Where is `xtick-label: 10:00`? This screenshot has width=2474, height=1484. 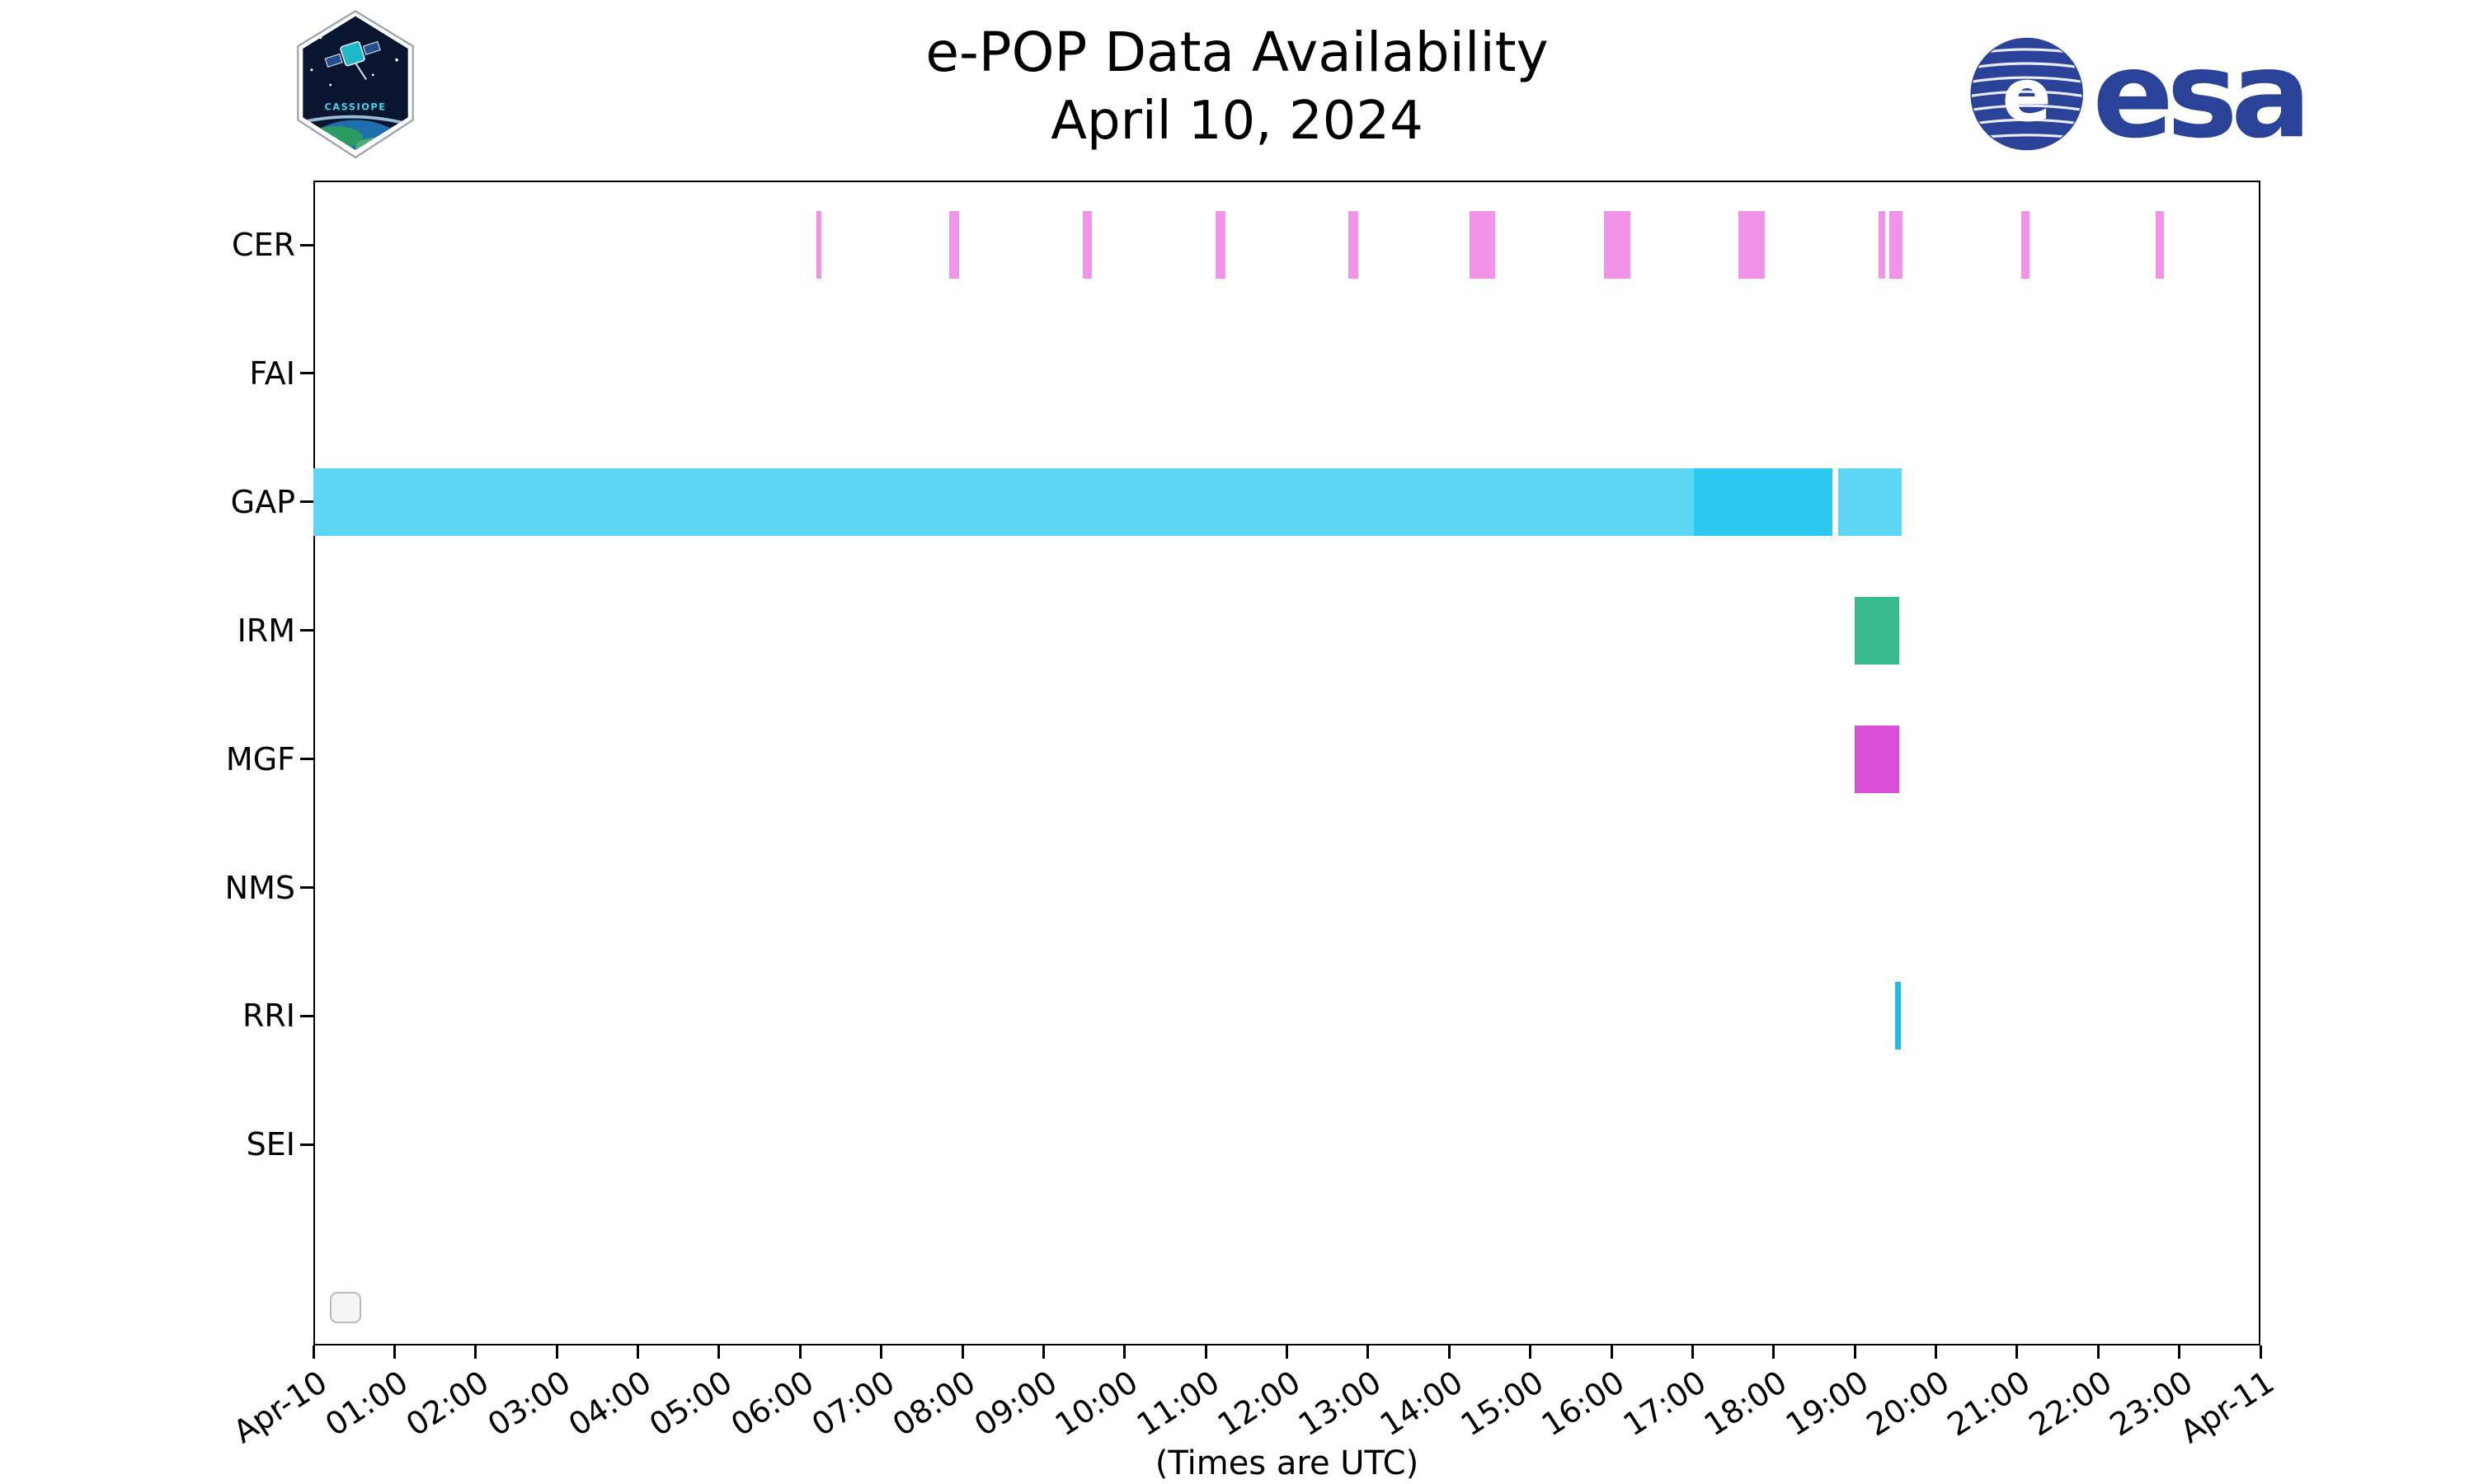
xtick-label: 10:00 is located at coordinates (1096, 1404).